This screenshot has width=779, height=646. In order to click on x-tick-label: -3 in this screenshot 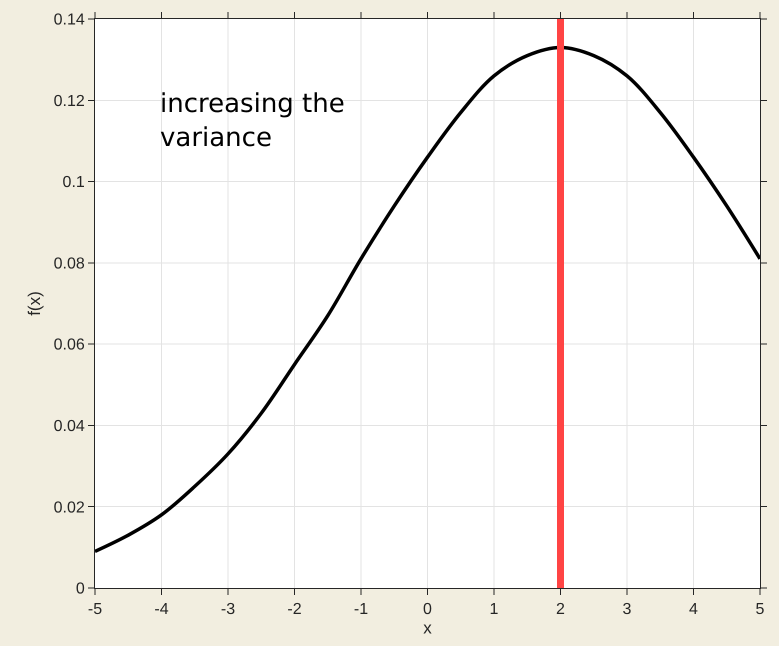, I will do `click(228, 609)`.